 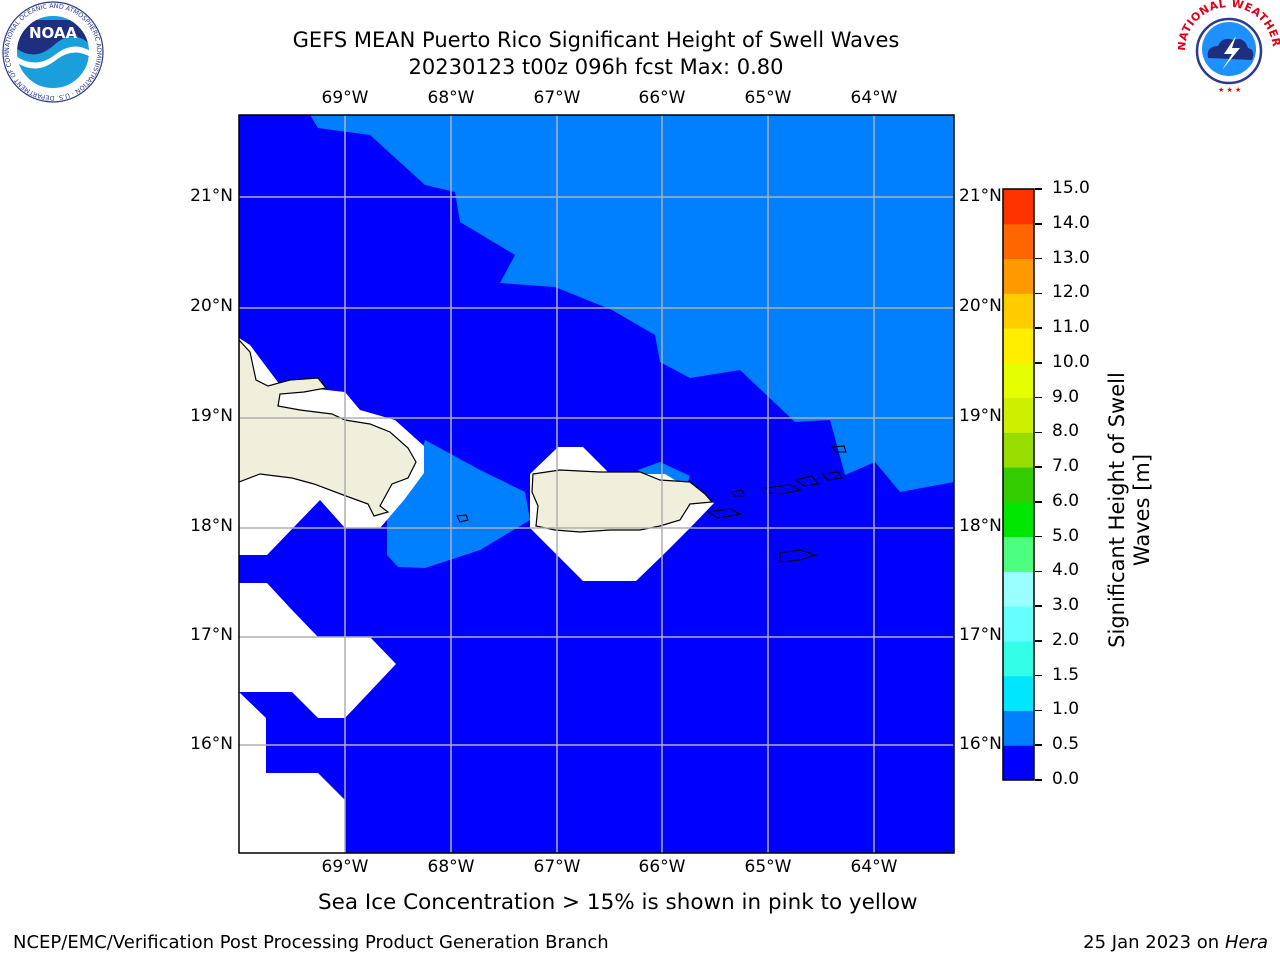 What do you see at coordinates (1066, 500) in the screenshot?
I see `colorbar-tick-label: 6.0` at bounding box center [1066, 500].